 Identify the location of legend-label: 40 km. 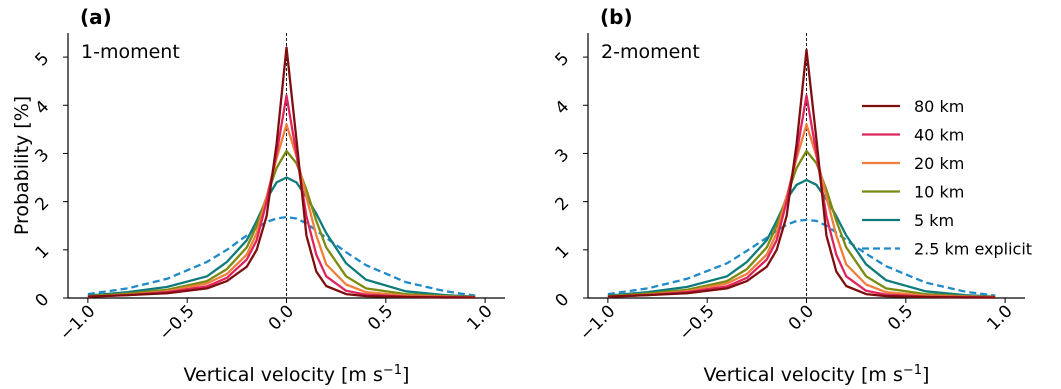
(939, 135).